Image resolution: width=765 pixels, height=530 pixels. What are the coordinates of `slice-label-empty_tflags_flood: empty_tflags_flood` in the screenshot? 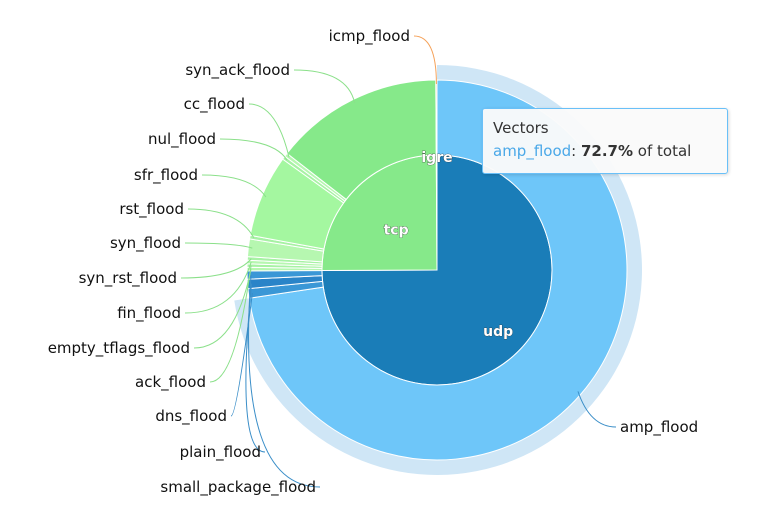 It's located at (119, 348).